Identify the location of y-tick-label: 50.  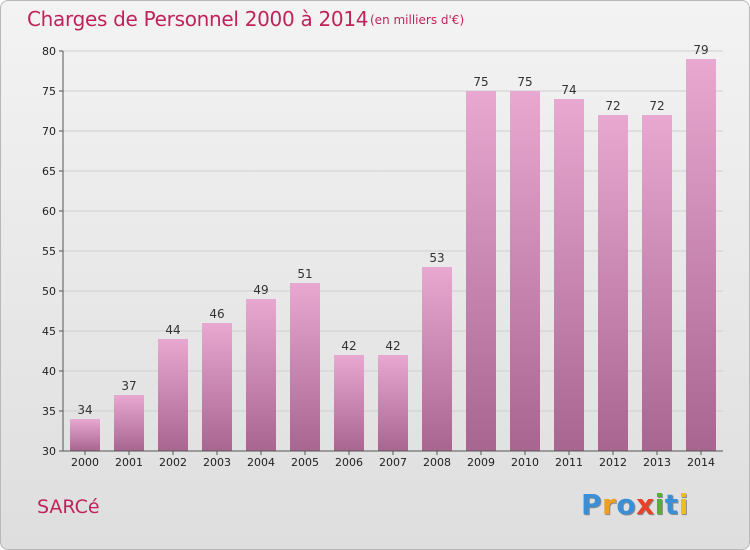
(49, 291).